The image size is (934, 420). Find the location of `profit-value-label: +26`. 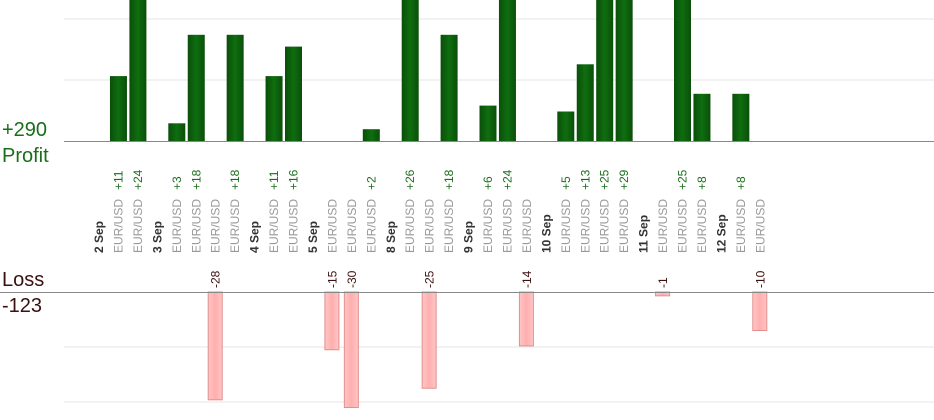

profit-value-label: +26 is located at coordinates (410, 179).